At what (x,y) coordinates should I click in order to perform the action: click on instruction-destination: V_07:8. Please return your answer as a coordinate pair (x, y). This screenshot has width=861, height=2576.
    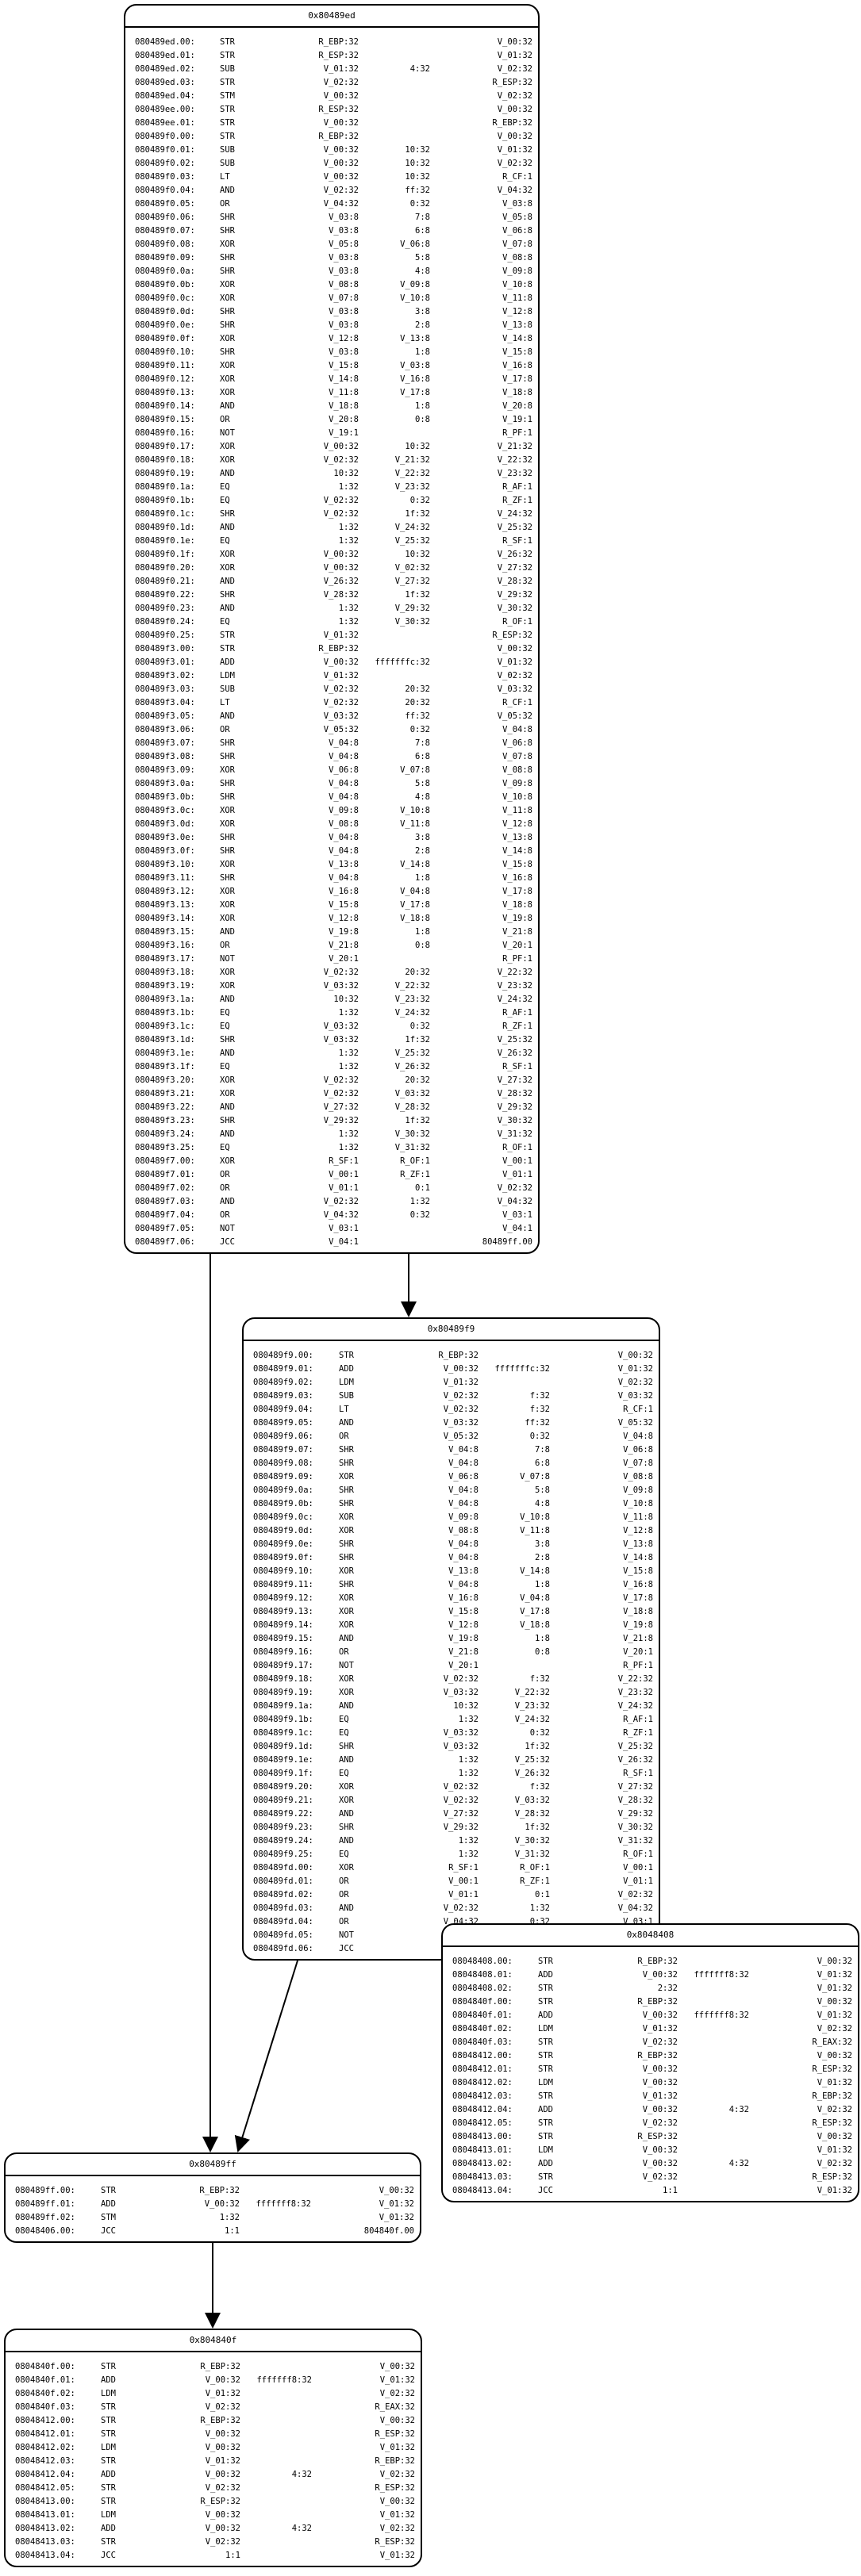
    Looking at the image, I should click on (638, 1463).